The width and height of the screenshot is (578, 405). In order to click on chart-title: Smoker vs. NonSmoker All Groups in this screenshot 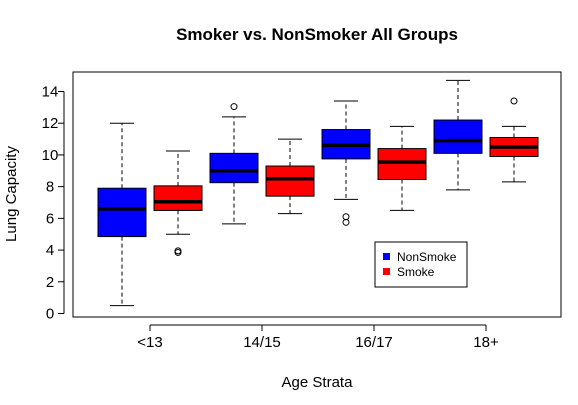, I will do `click(317, 34)`.